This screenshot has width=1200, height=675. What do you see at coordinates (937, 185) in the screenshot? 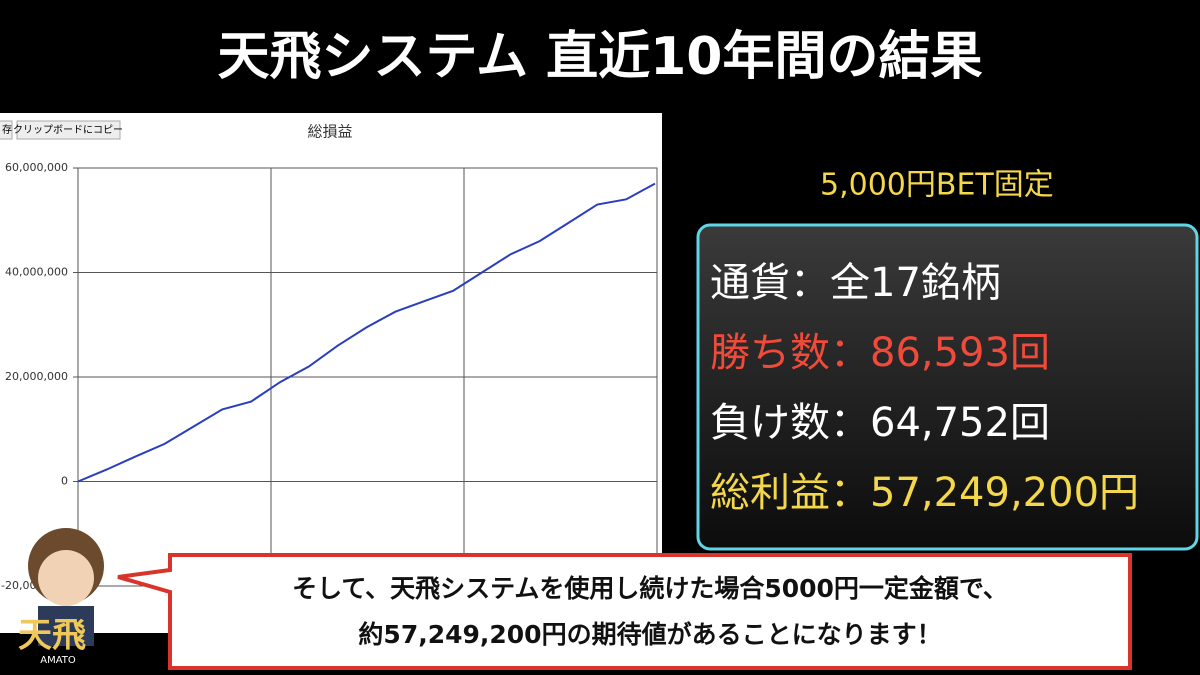
I see `bet-note: 5,000円BET固定` at bounding box center [937, 185].